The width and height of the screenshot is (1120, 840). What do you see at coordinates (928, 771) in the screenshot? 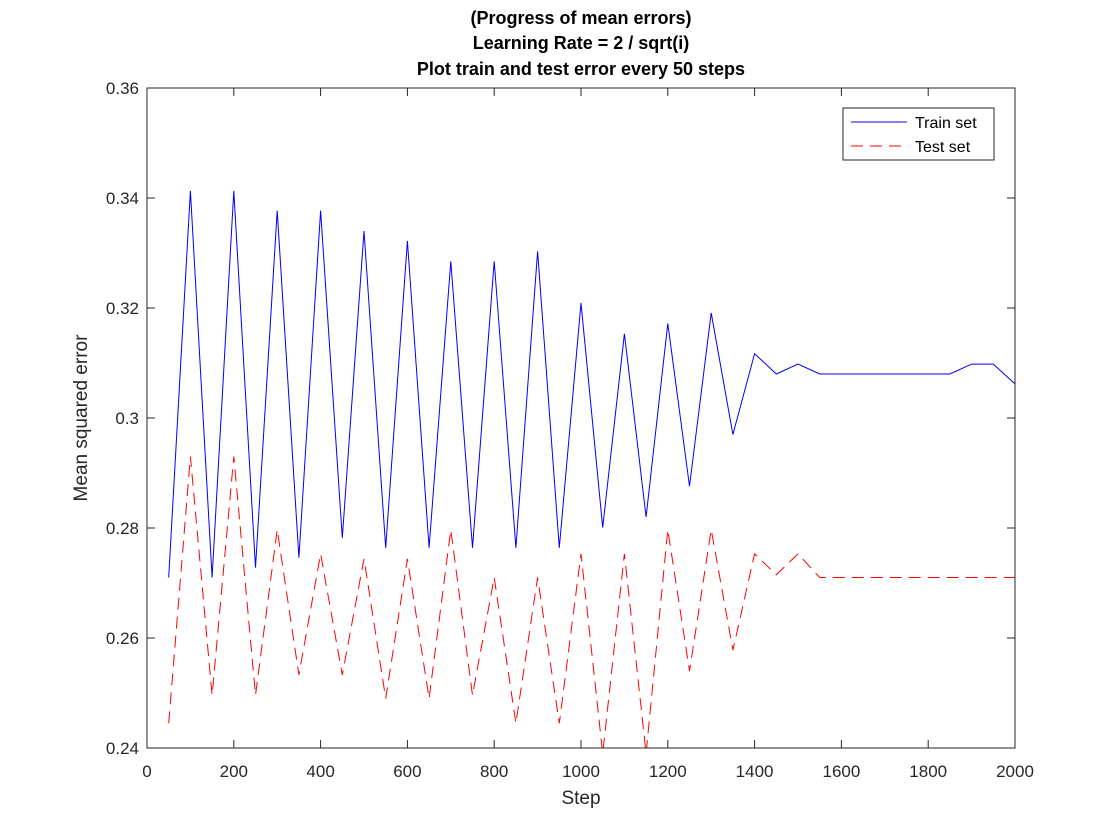
I see `x-tick-label: 1800` at bounding box center [928, 771].